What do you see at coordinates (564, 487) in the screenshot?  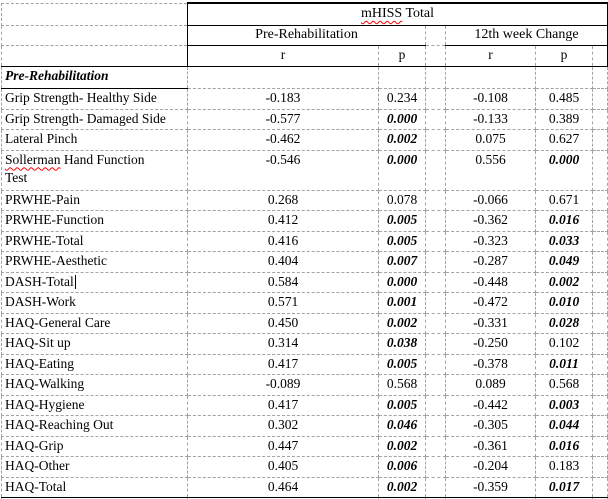 I see `week12-p-cell: 0.017` at bounding box center [564, 487].